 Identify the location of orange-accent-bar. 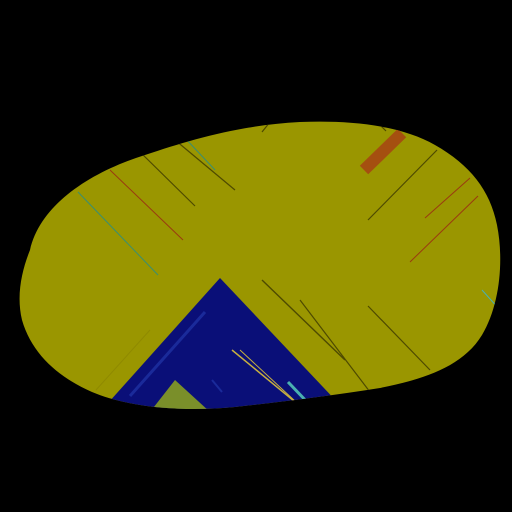
(383, 151).